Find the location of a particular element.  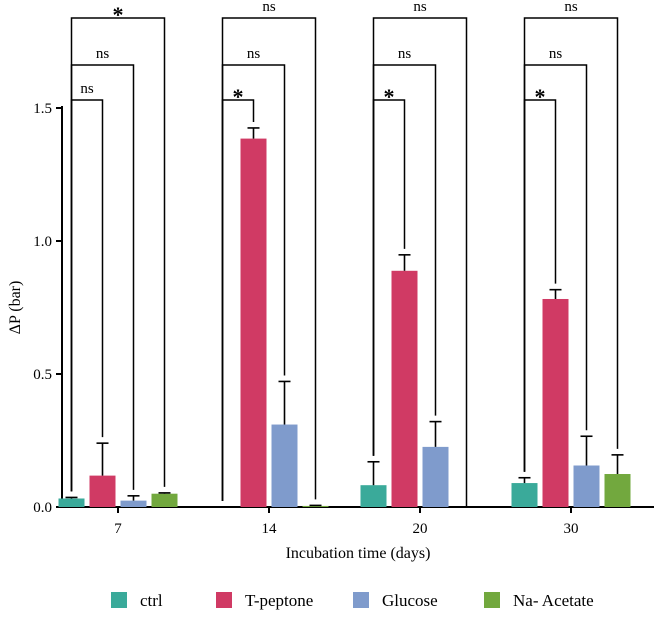

legend-swatch-ctrl is located at coordinates (119, 600).